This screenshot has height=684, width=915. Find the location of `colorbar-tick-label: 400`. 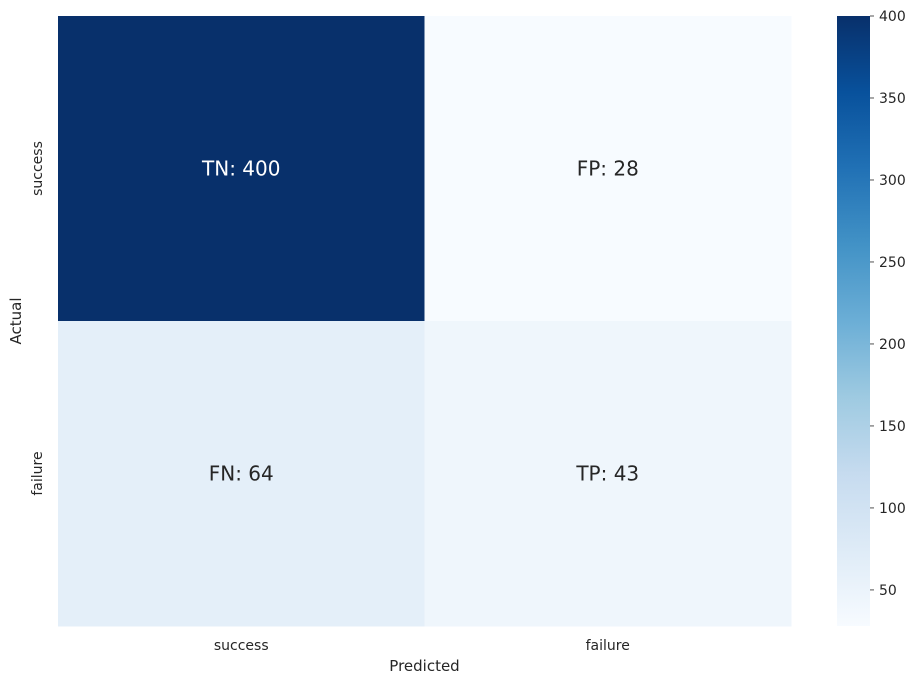

colorbar-tick-label: 400 is located at coordinates (892, 17).